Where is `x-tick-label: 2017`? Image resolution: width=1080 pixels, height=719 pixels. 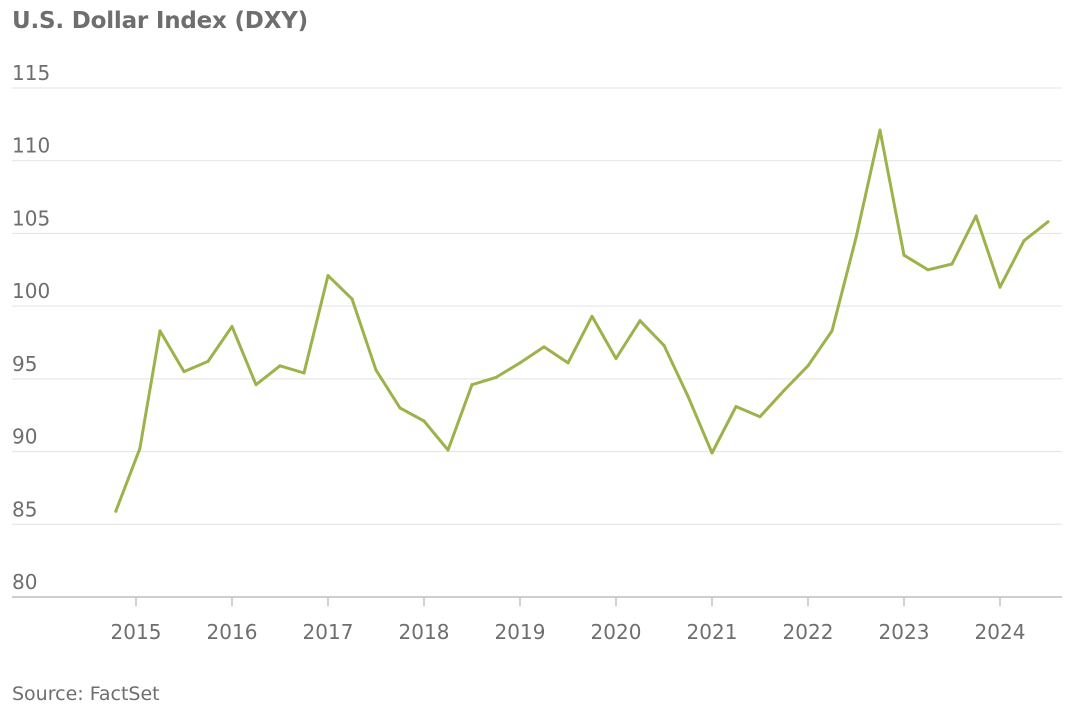
x-tick-label: 2017 is located at coordinates (328, 632).